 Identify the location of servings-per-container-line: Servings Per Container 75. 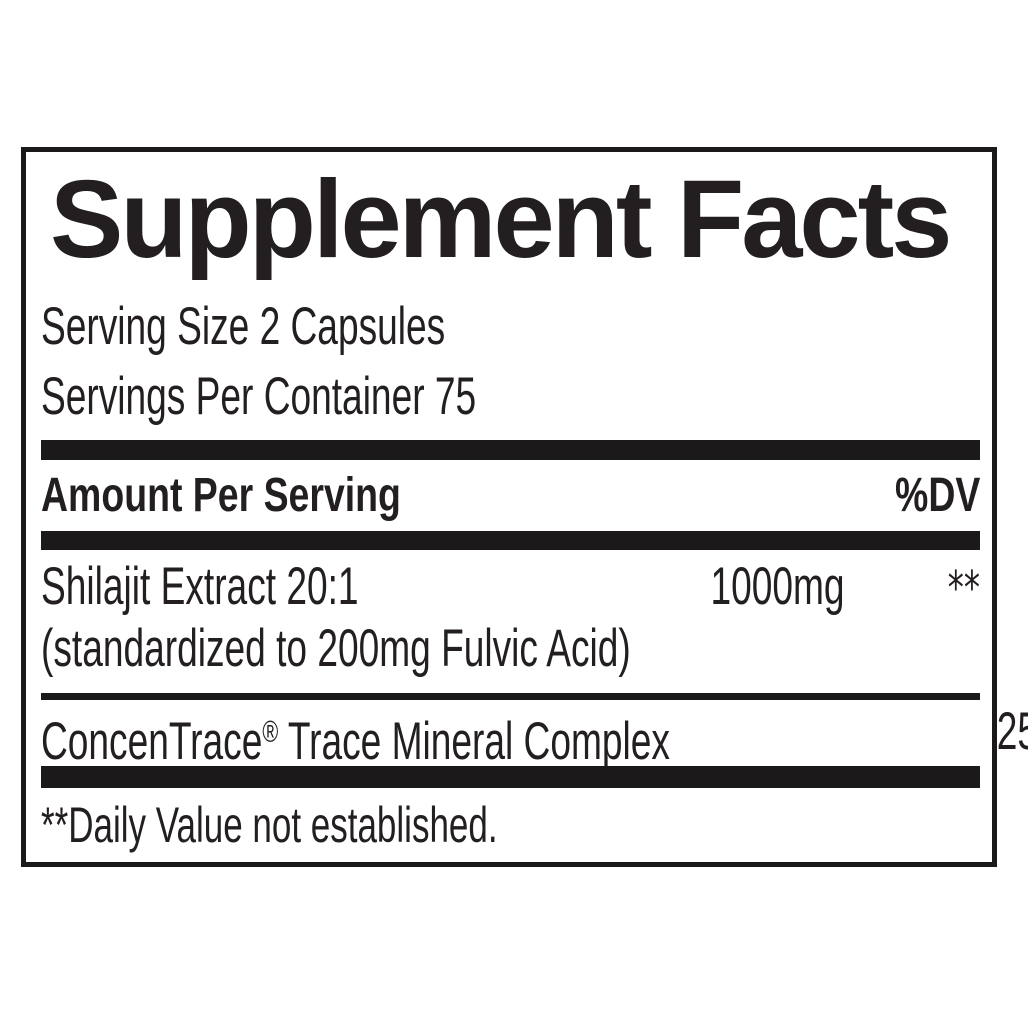
(510, 396).